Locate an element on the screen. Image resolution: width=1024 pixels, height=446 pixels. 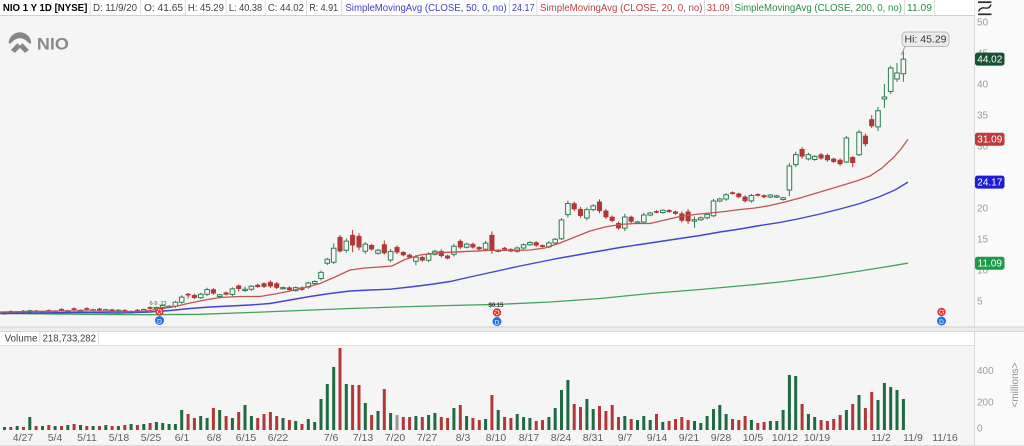
svg-text: Volume is located at coordinates (21, 339).